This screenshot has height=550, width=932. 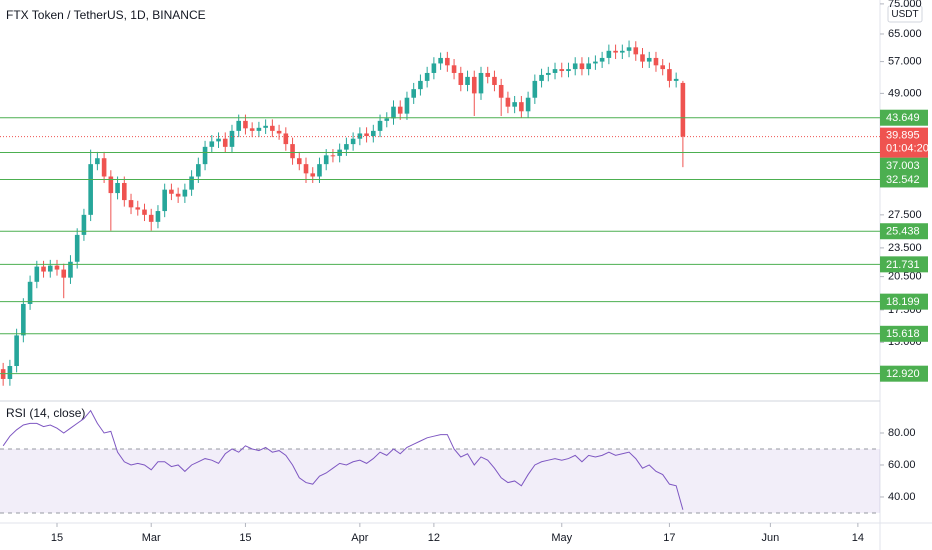 I want to click on x-tick-label: Jun, so click(x=771, y=538).